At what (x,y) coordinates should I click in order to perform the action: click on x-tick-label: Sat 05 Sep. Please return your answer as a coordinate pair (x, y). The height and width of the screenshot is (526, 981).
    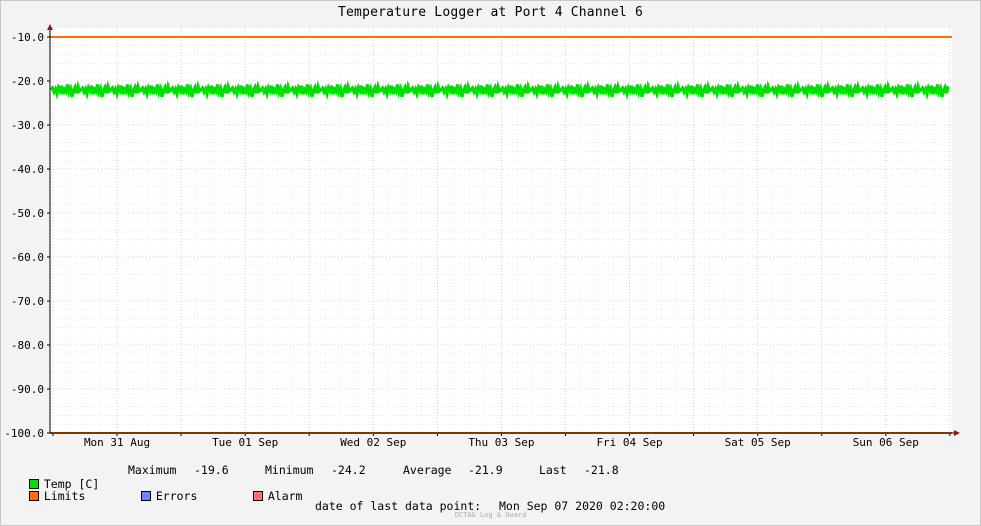
    Looking at the image, I should click on (758, 442).